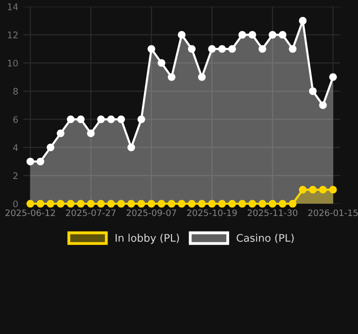  What do you see at coordinates (15, 176) in the screenshot?
I see `y-tick-label: 2` at bounding box center [15, 176].